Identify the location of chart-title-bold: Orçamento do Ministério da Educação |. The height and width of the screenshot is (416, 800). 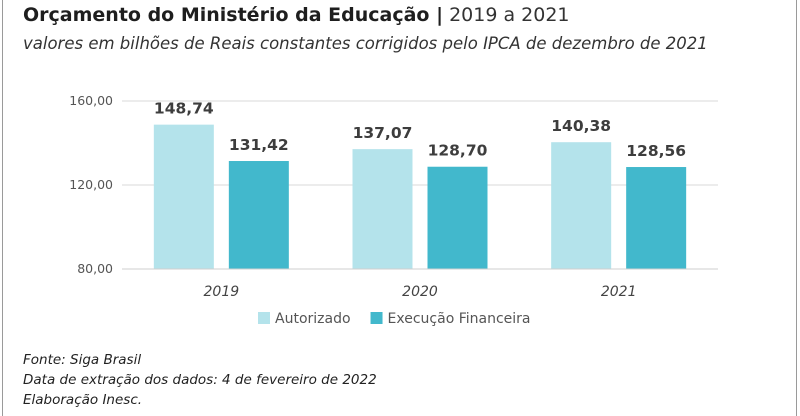
(233, 15).